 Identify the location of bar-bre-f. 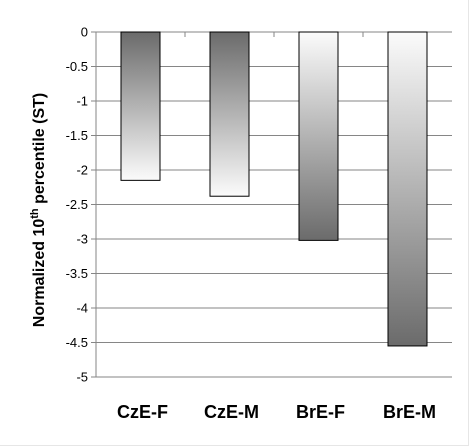
(318, 136).